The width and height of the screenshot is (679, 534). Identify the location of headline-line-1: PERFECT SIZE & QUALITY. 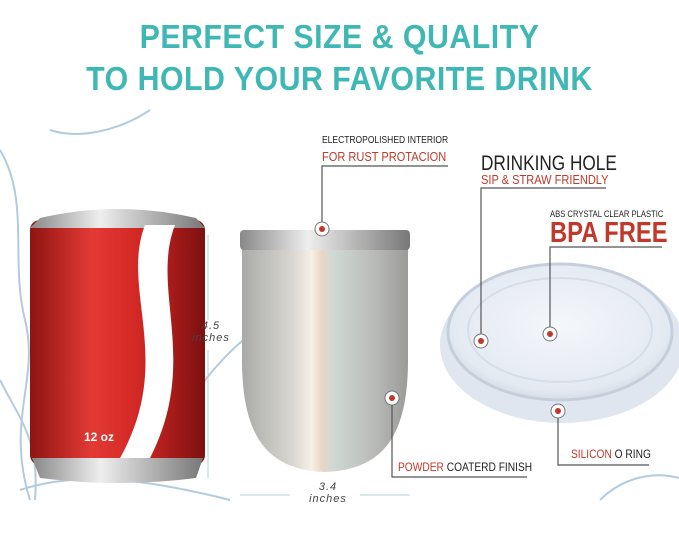
(339, 36).